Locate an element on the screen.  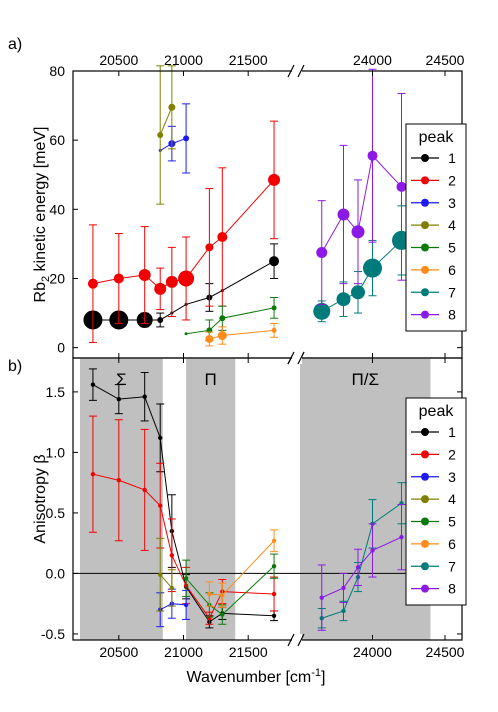
shaded-region is located at coordinates (121, 499).